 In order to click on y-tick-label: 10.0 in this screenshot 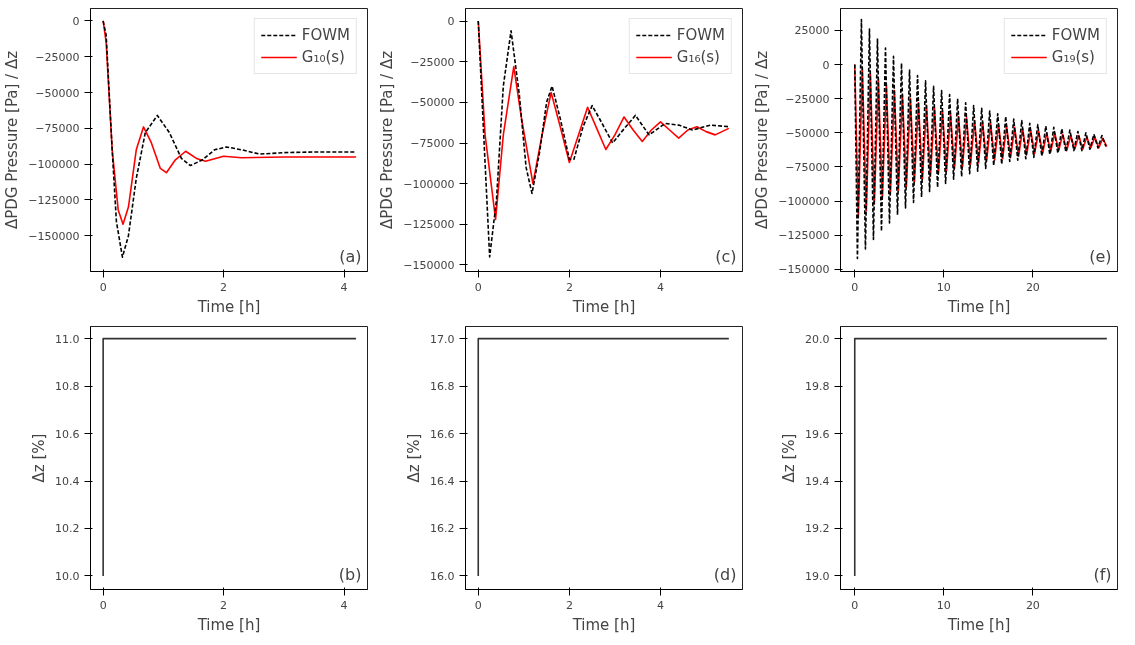, I will do `click(67, 576)`.